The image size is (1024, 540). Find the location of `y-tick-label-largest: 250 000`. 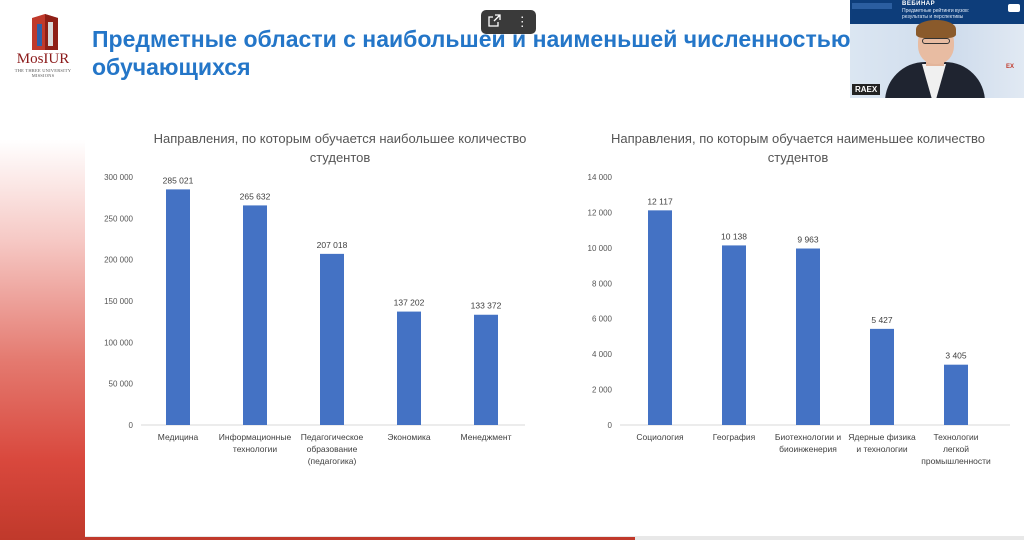

y-tick-label-largest: 250 000 is located at coordinates (118, 218).